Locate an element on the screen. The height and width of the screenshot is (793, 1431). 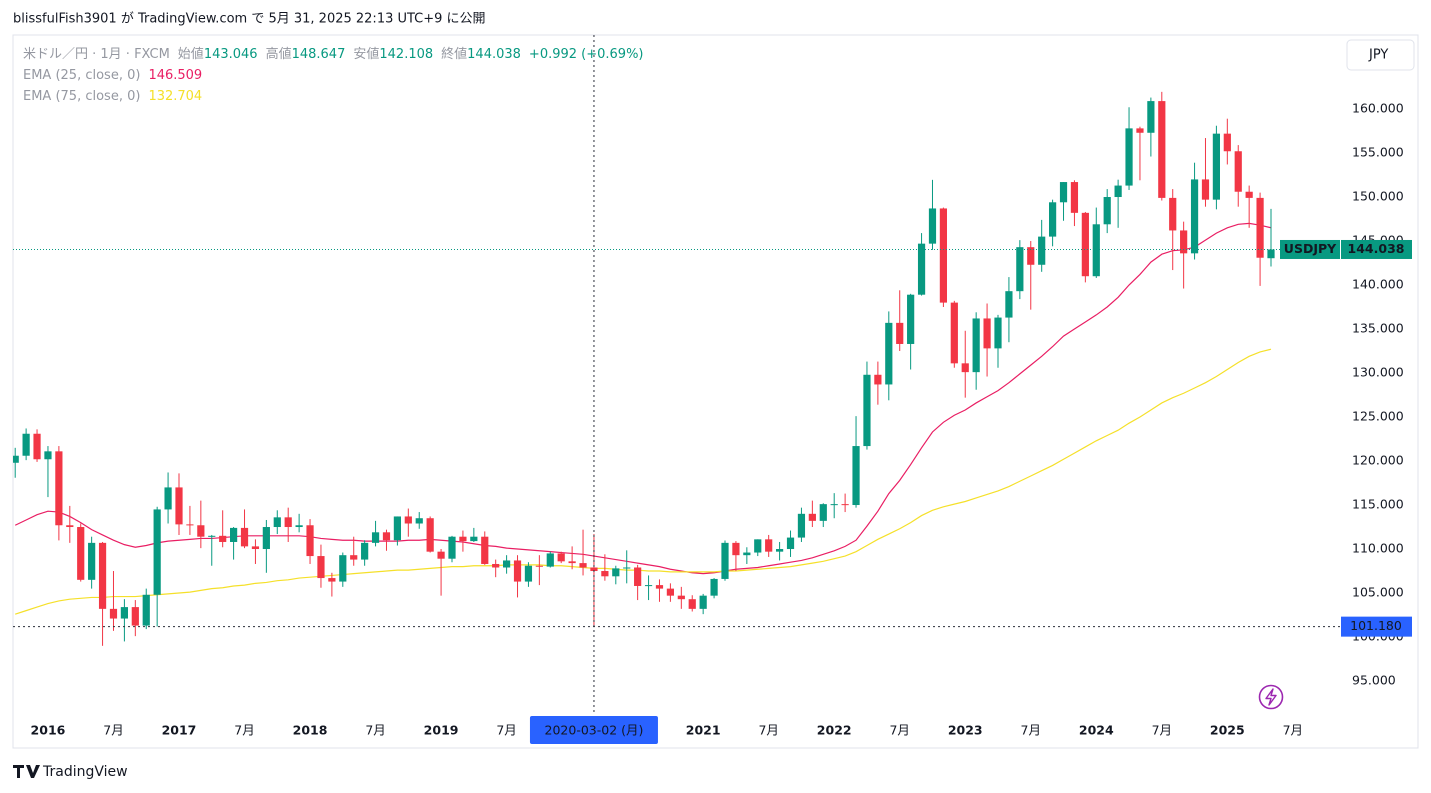
legend-high: 148.647 is located at coordinates (319, 54).